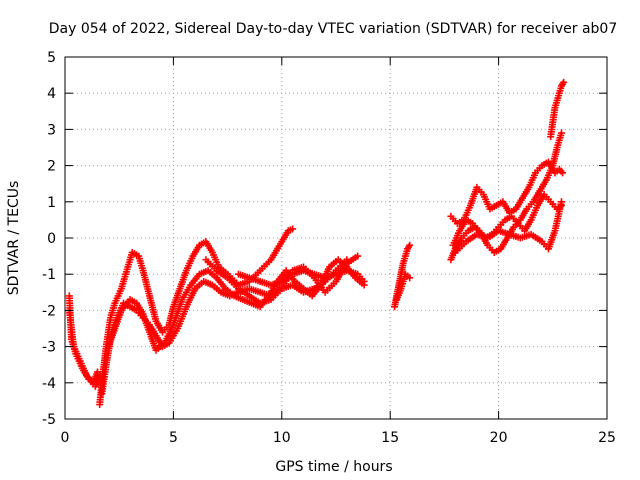 This screenshot has width=640, height=480. Describe the element at coordinates (51, 167) in the screenshot. I see `y-tick-label: 2` at that location.